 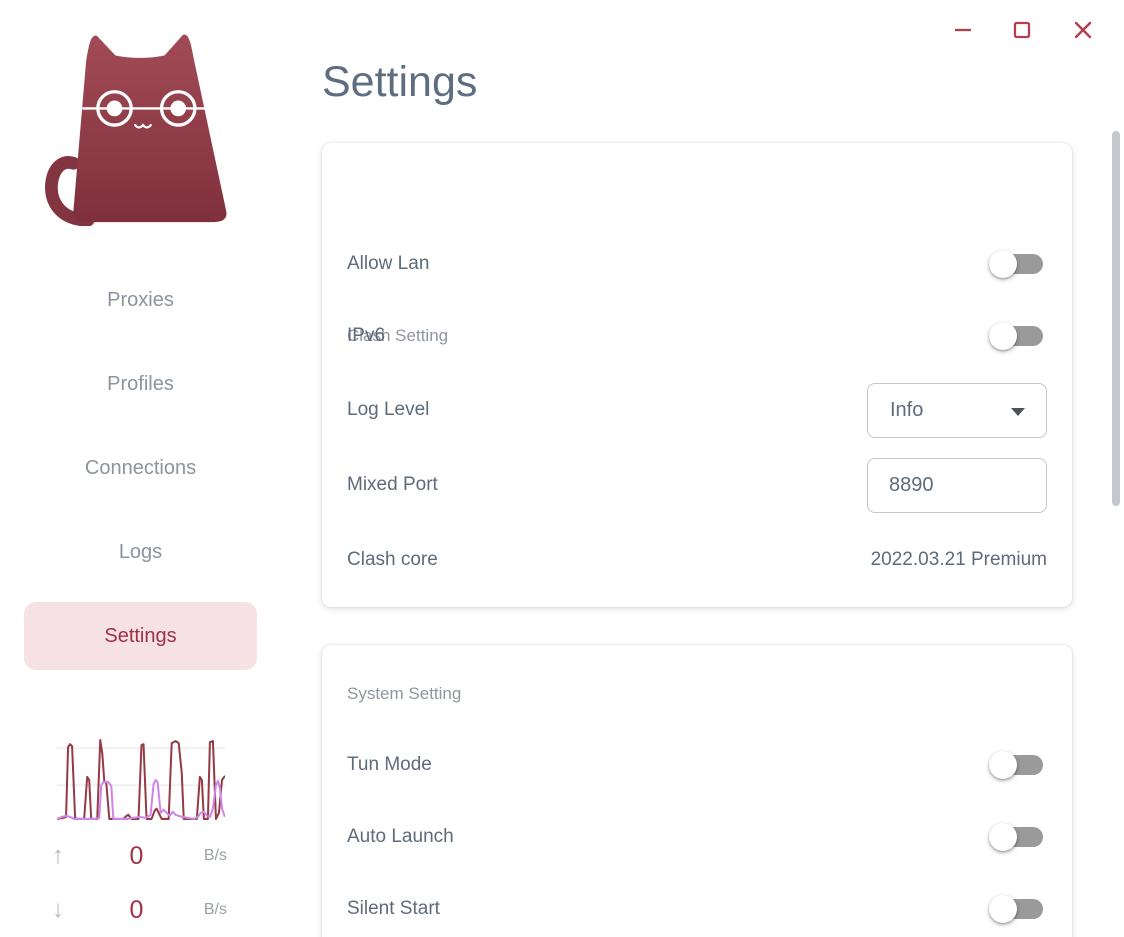 What do you see at coordinates (392, 559) in the screenshot?
I see `clash-core-label: Clash core` at bounding box center [392, 559].